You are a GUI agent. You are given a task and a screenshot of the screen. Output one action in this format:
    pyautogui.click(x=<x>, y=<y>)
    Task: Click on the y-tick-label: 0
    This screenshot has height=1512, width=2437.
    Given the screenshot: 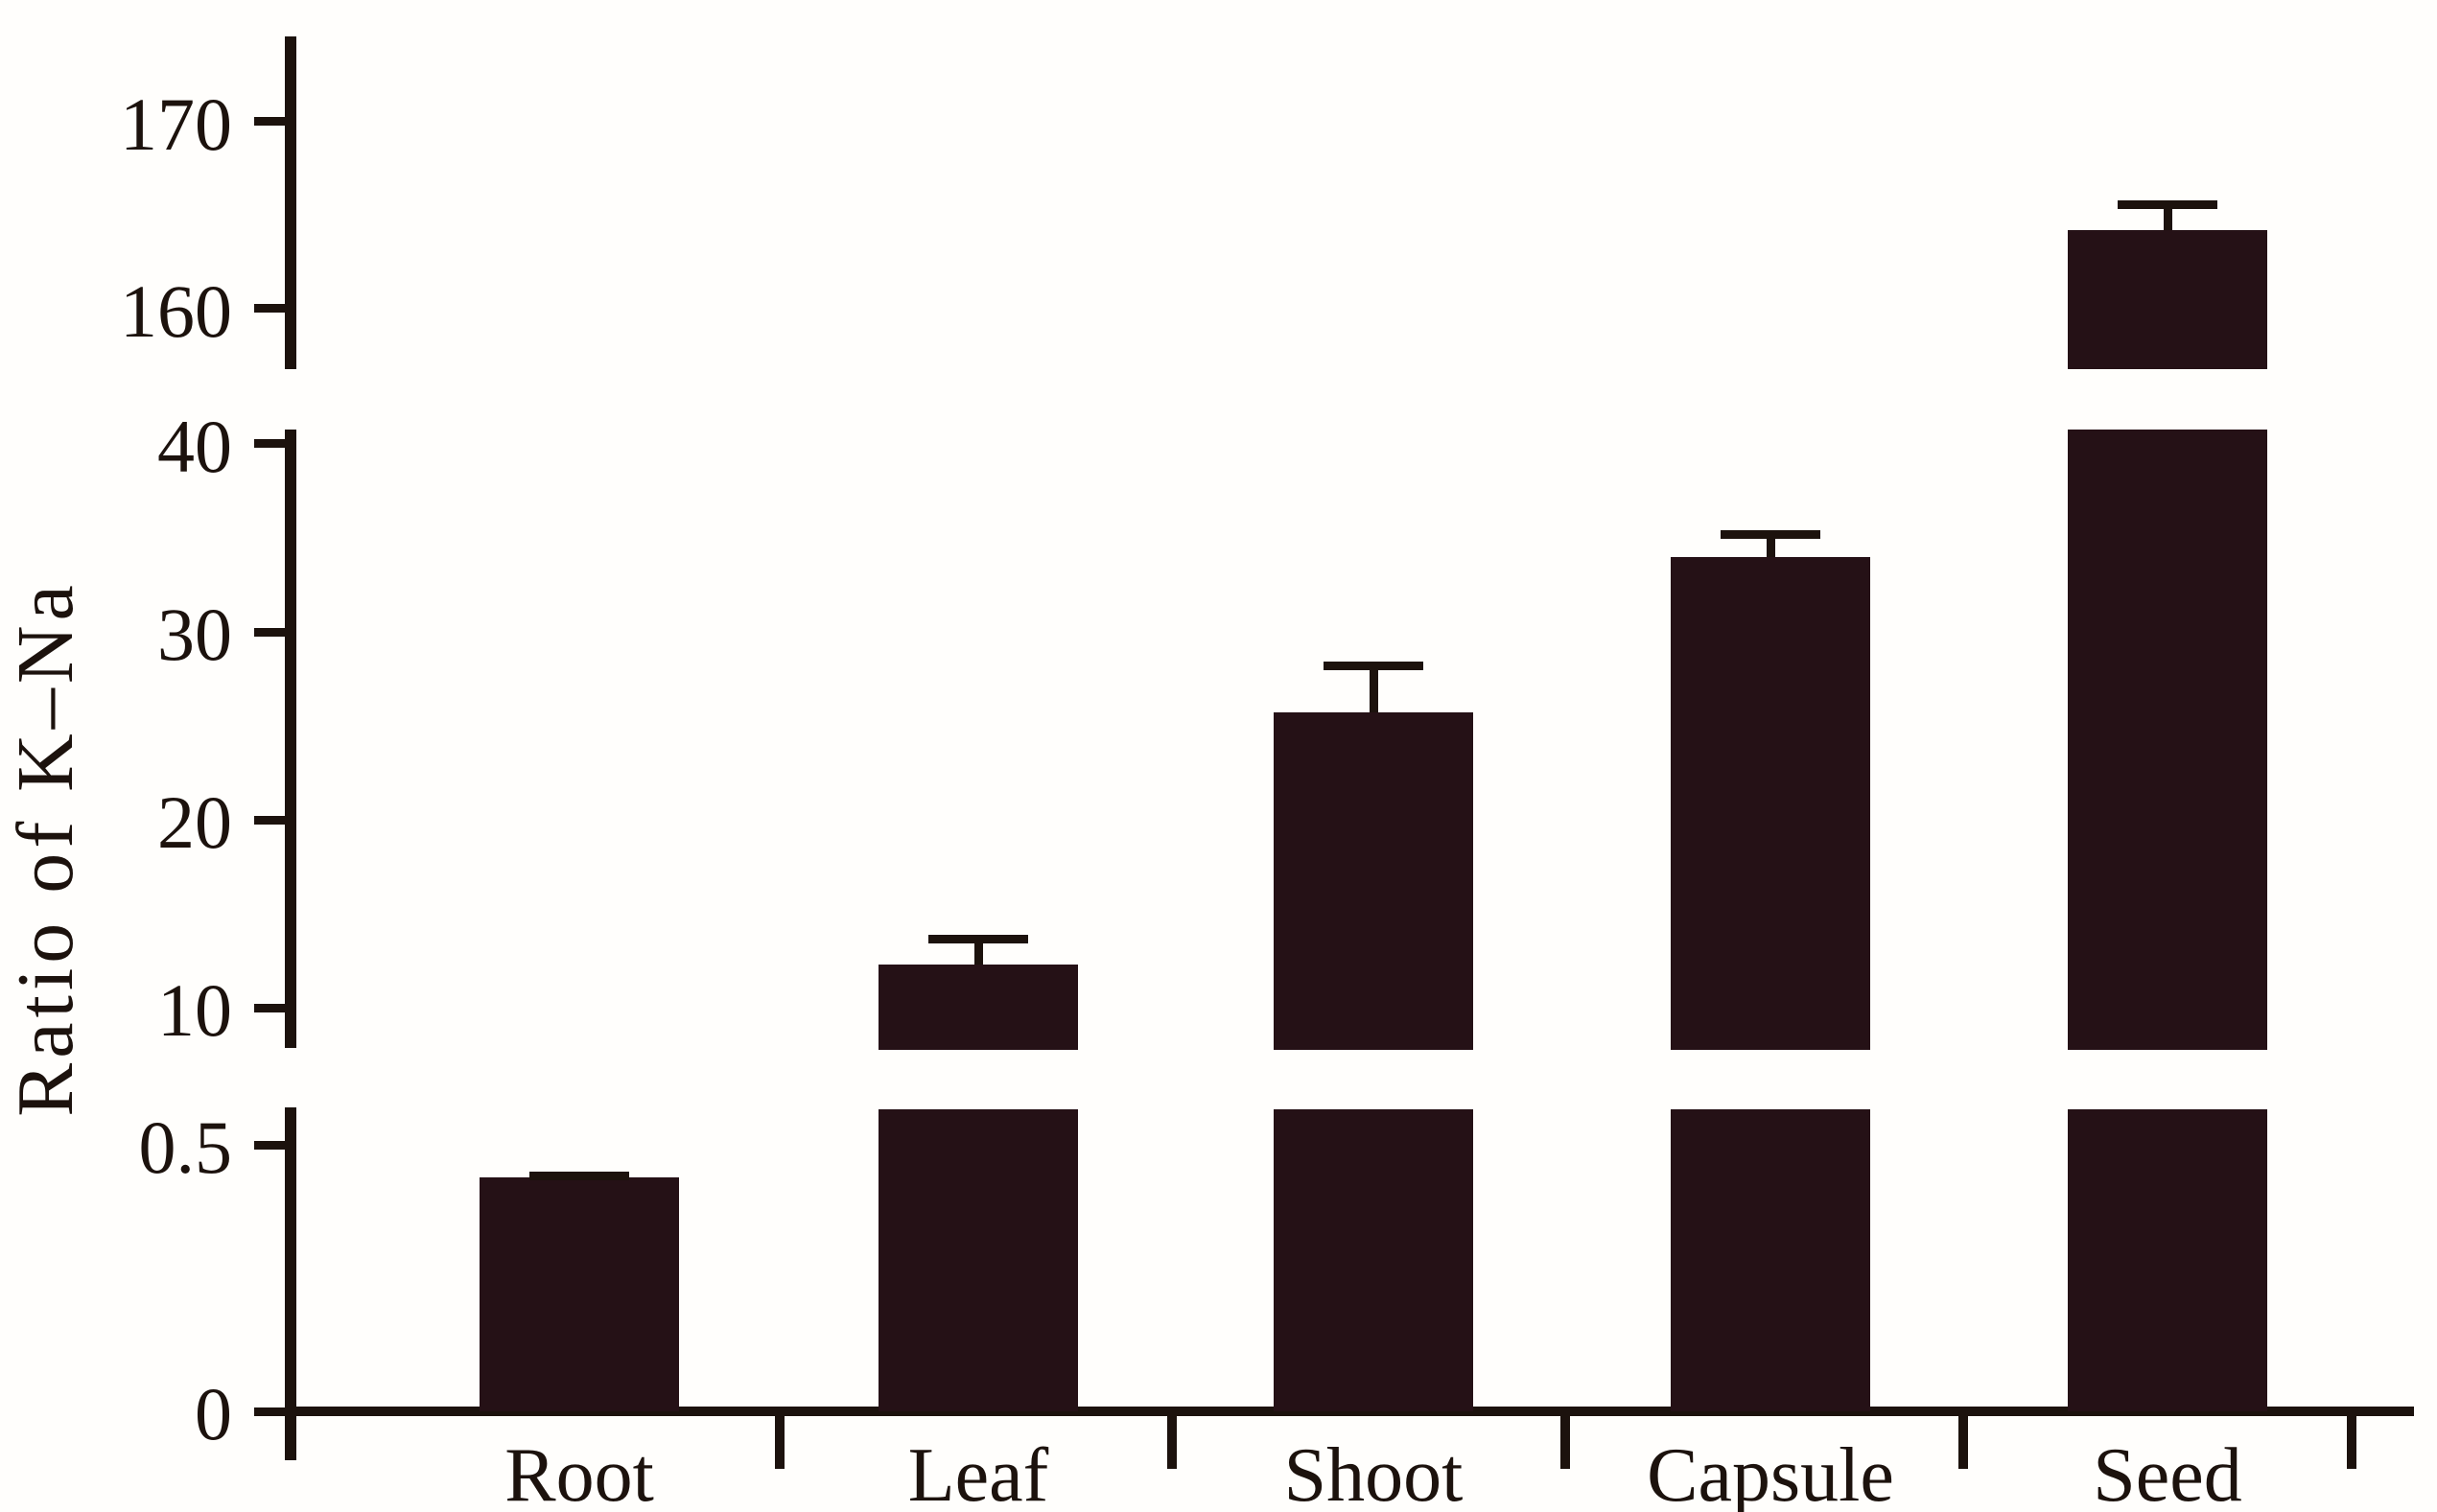 What is the action you would take?
    pyautogui.click(x=214, y=1413)
    